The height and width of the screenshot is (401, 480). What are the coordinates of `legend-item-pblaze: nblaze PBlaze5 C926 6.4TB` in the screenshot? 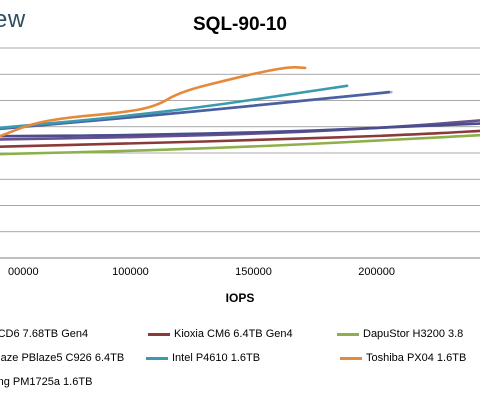 It's located at (62, 358).